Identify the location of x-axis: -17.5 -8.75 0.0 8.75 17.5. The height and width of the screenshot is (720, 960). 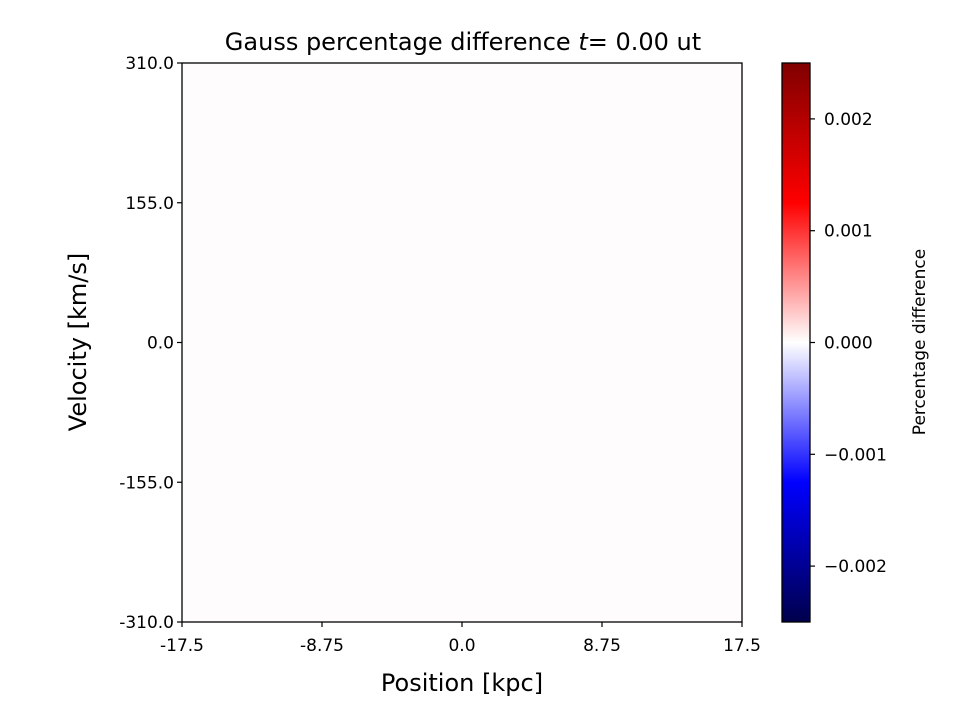
(460, 639).